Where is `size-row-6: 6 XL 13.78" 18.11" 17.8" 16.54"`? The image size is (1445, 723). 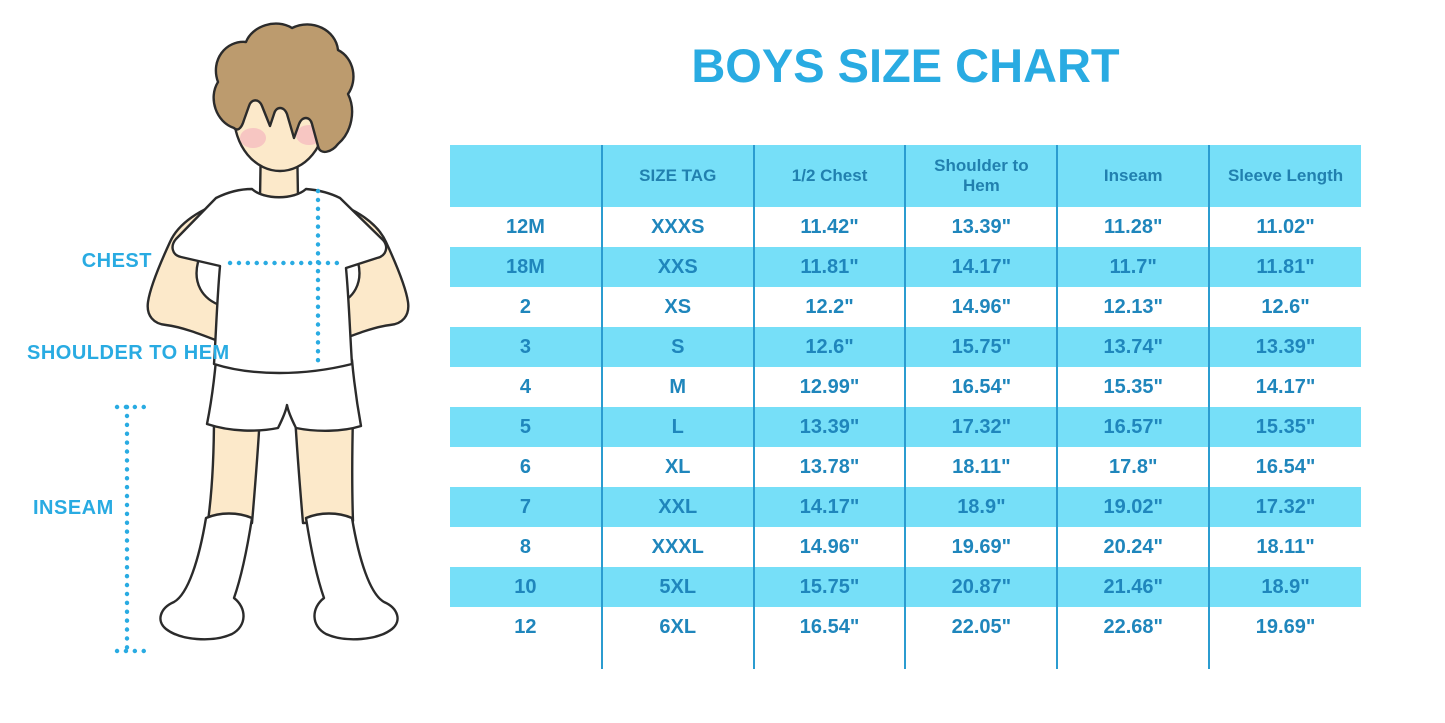 size-row-6: 6 XL 13.78" 18.11" 17.8" 16.54" is located at coordinates (905, 467).